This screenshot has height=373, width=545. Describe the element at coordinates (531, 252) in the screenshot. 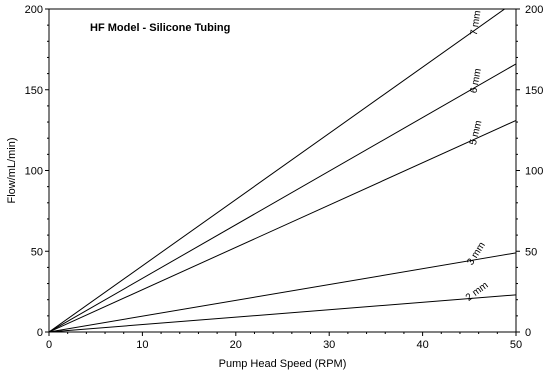

I see `y-right-tick-label: 50` at that location.